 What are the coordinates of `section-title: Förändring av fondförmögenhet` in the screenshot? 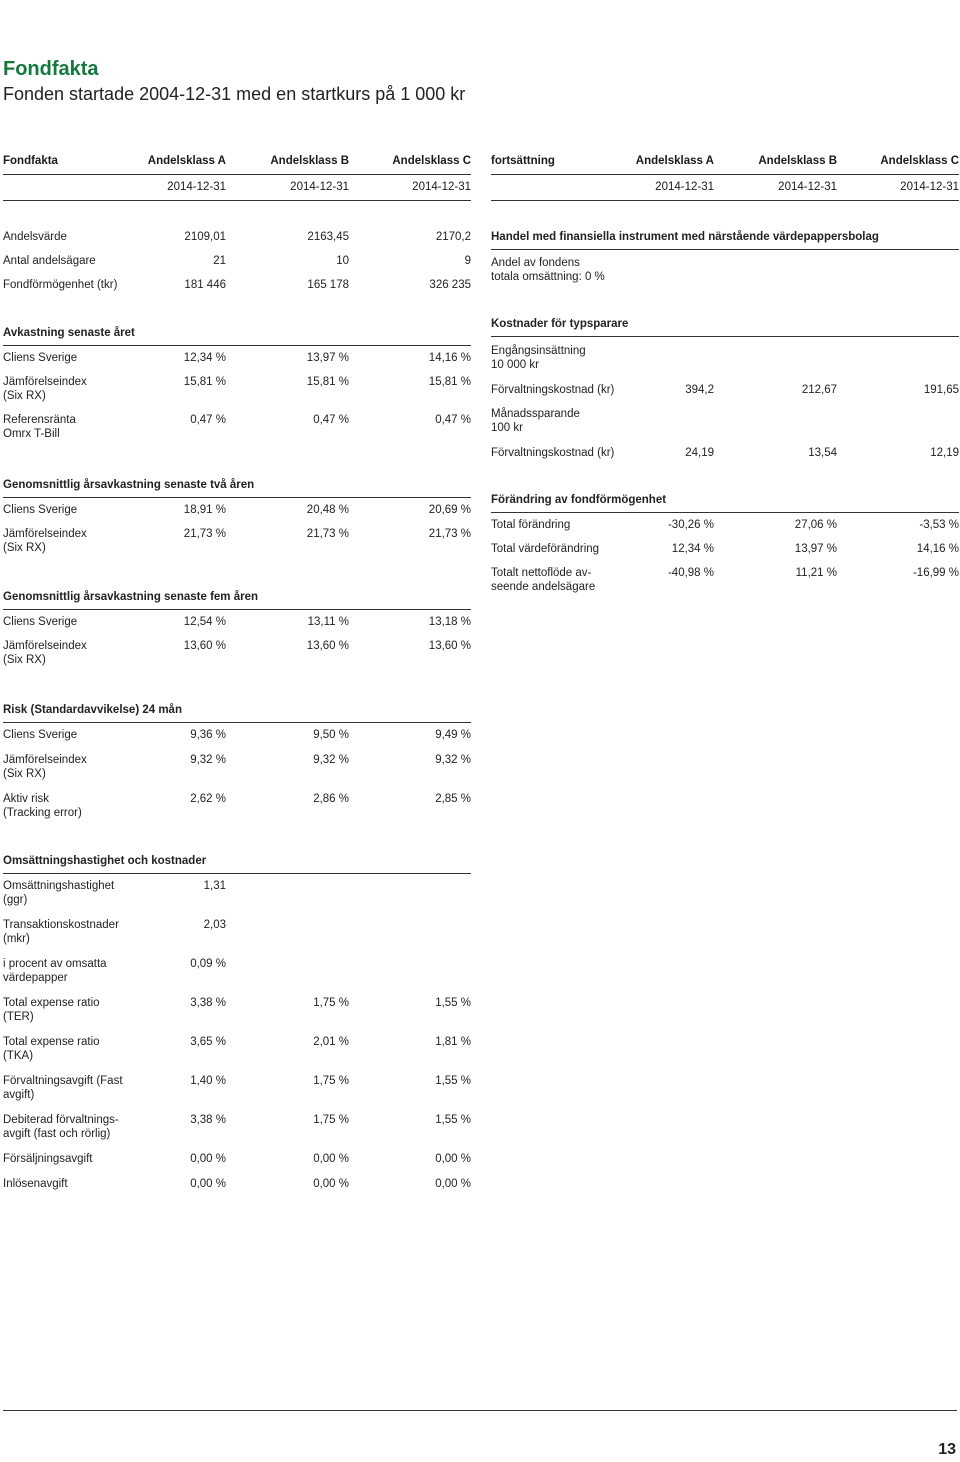 It's located at (579, 500).